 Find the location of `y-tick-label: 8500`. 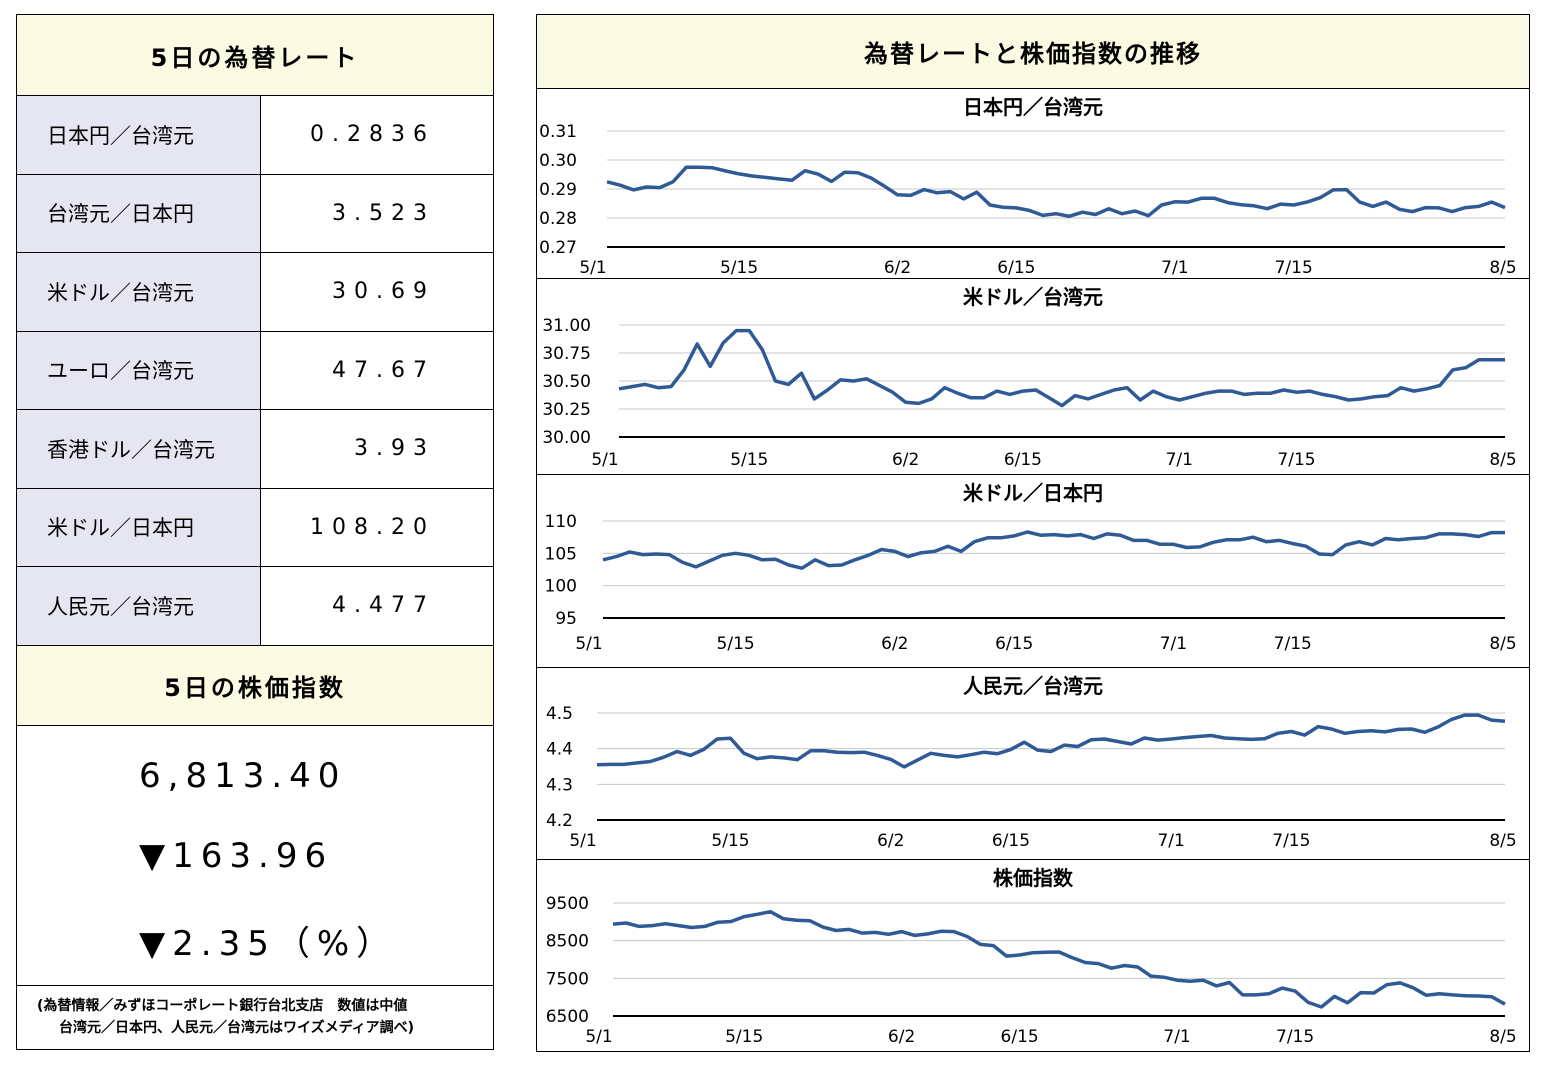

y-tick-label: 8500 is located at coordinates (567, 942).